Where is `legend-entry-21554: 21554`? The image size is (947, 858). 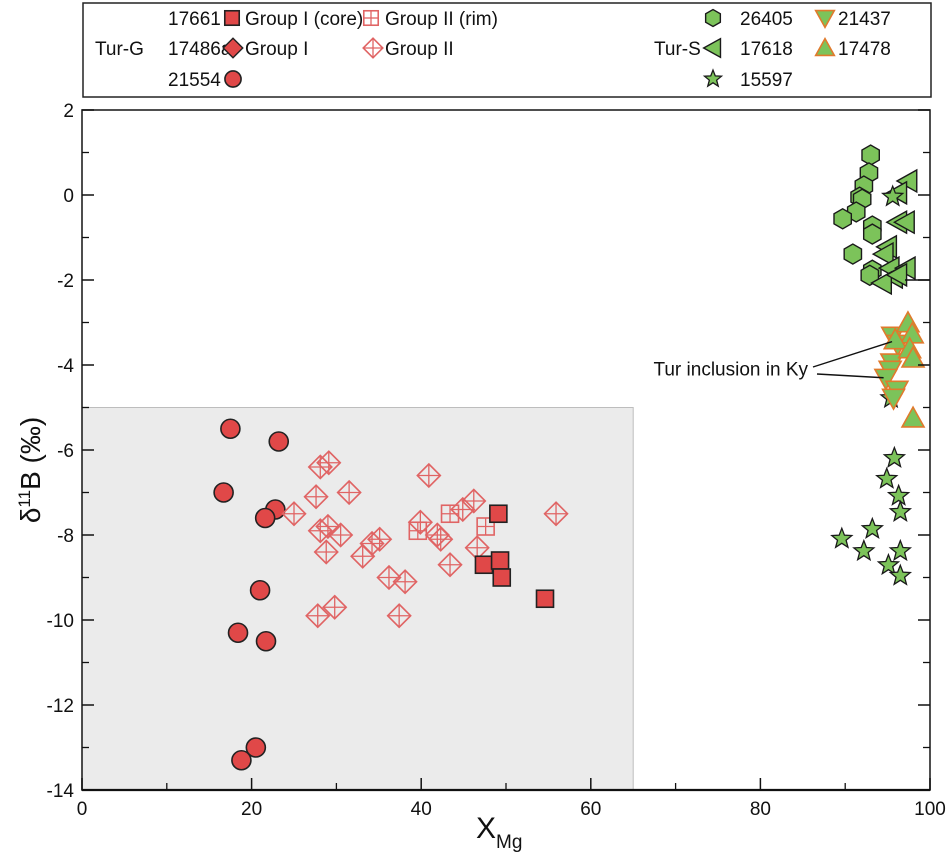 legend-entry-21554: 21554 is located at coordinates (205, 80).